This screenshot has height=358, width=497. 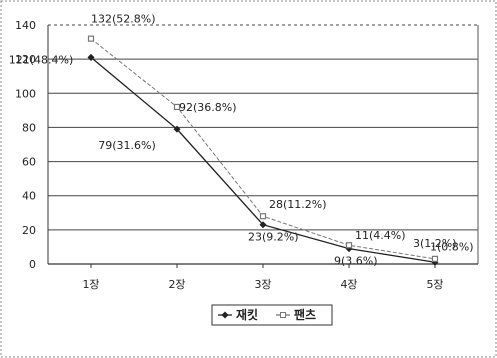 What do you see at coordinates (25, 59) in the screenshot?
I see `y-tick-label: 120` at bounding box center [25, 59].